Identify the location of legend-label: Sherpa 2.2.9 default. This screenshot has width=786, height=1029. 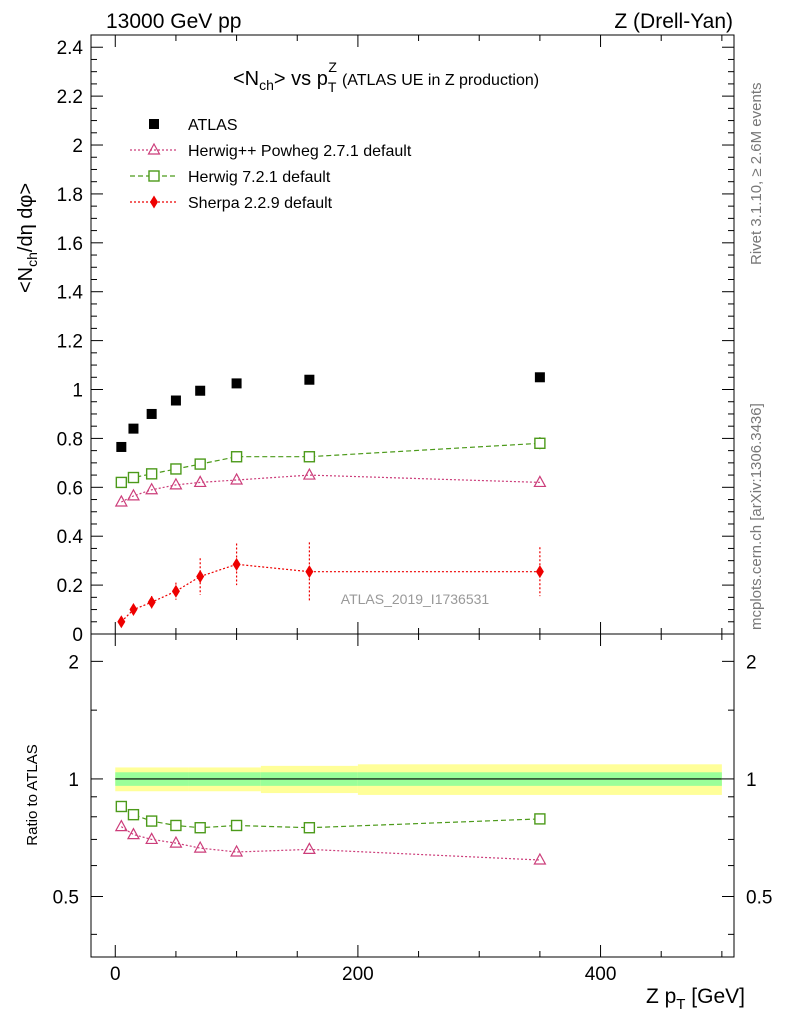
(260, 203).